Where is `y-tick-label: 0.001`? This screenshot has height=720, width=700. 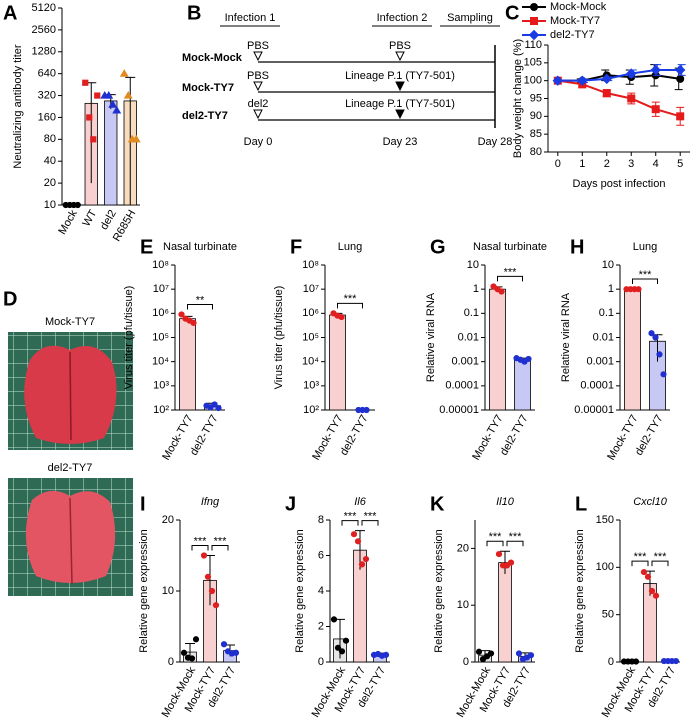 y-tick-label: 0.001 is located at coordinates (465, 362).